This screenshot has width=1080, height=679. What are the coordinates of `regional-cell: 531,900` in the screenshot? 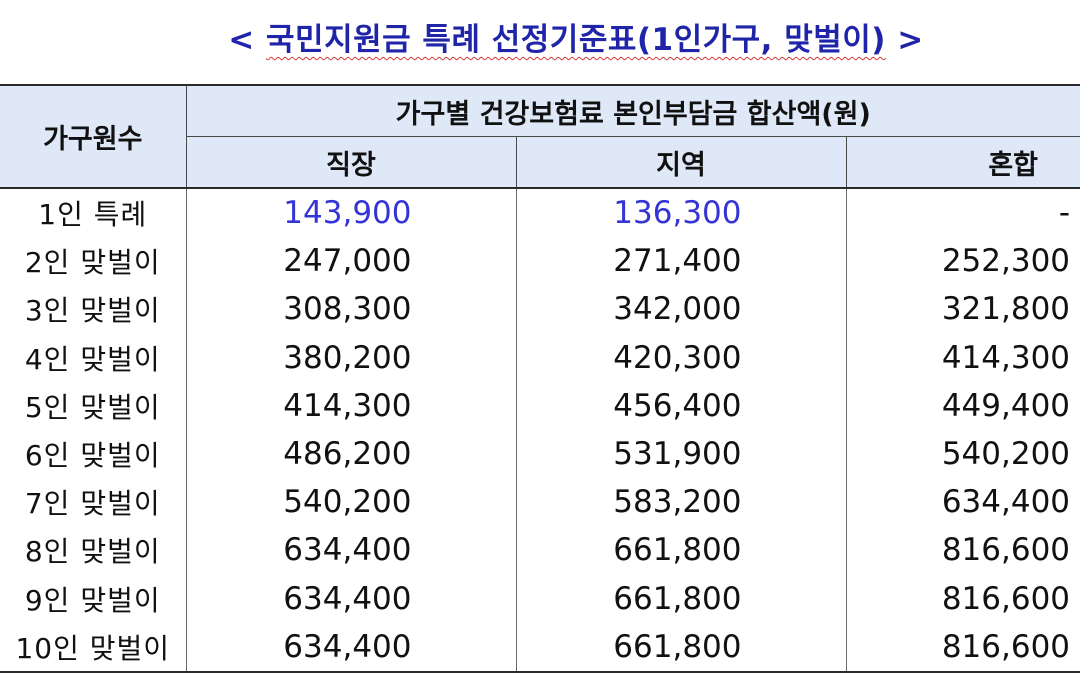 It's located at (681, 454).